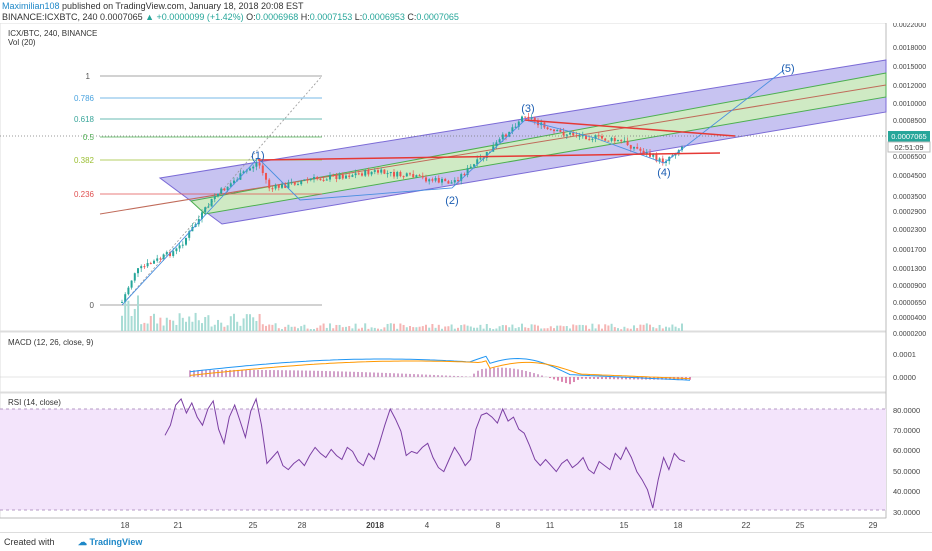 Image resolution: width=932 pixels, height=551 pixels. What do you see at coordinates (906, 512) in the screenshot?
I see `rsi-scale-label: 30.0000` at bounding box center [906, 512].